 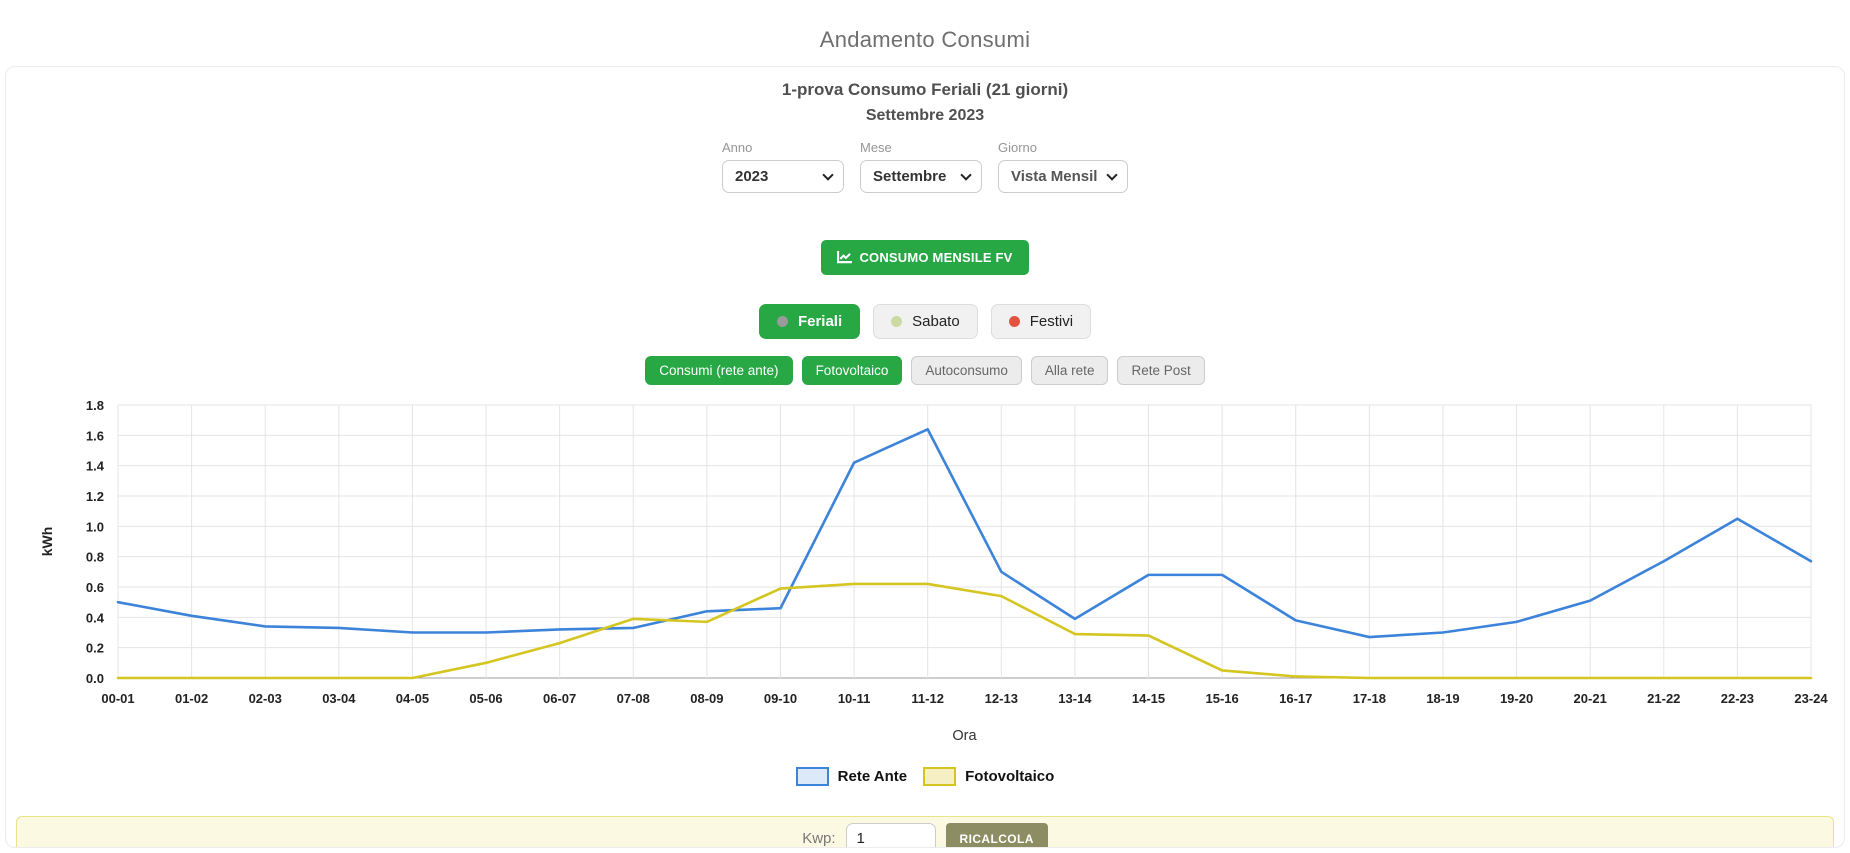 What do you see at coordinates (1442, 698) in the screenshot?
I see `x-tick-label: 18-19` at bounding box center [1442, 698].